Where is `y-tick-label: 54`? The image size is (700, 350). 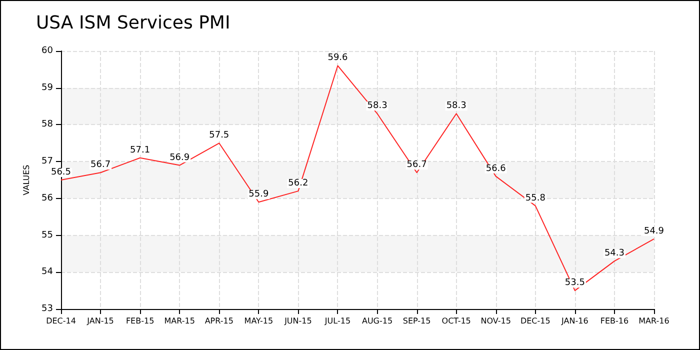
y-tick-label: 54 is located at coordinates (48, 272).